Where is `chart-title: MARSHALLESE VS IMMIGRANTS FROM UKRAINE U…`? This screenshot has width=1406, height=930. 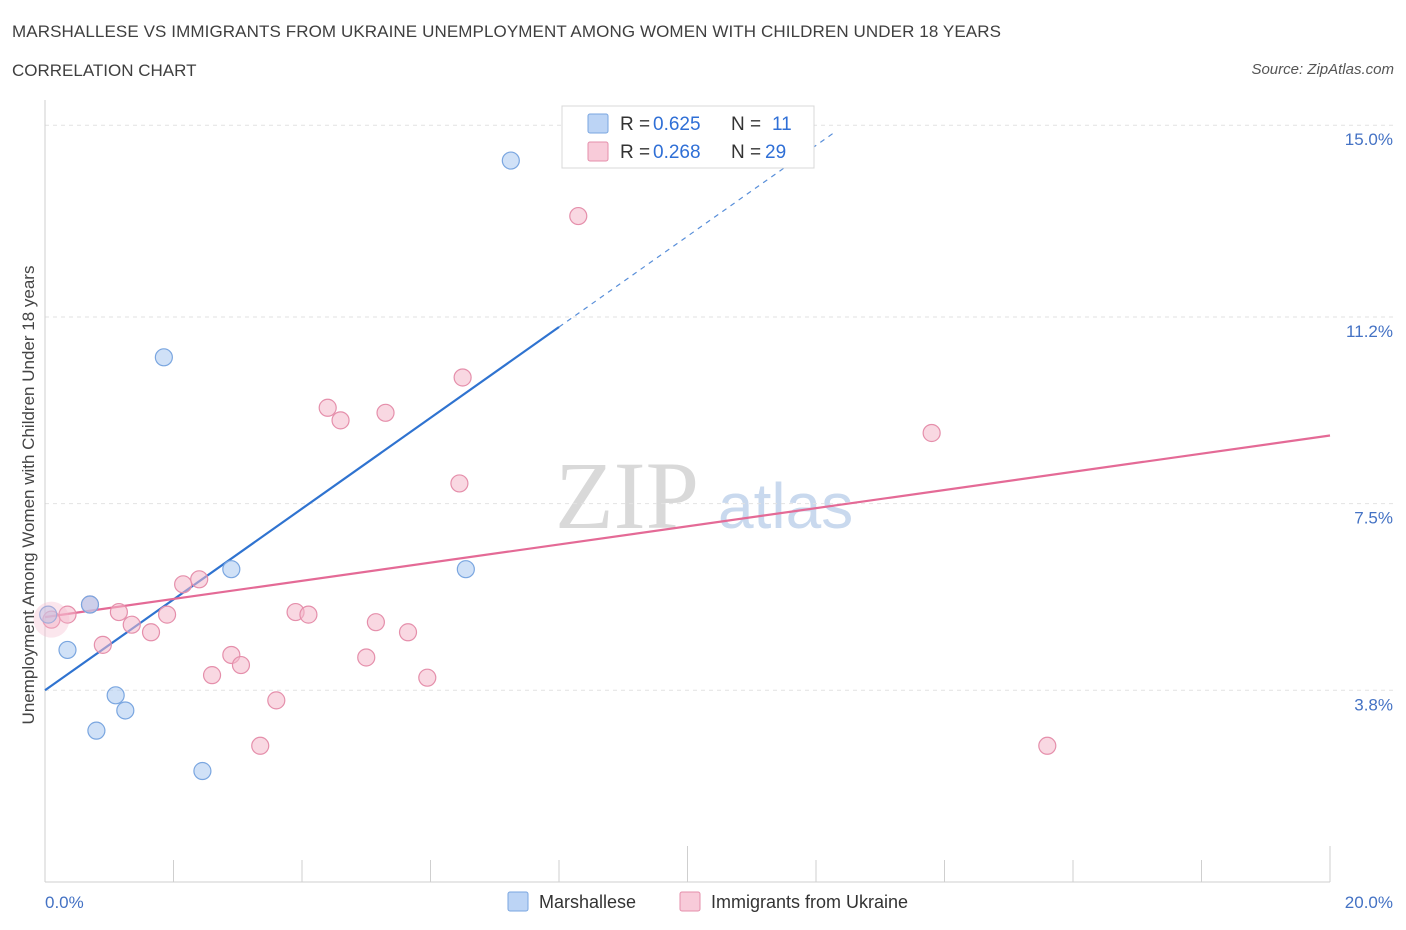 chart-title: MARSHALLESE VS IMMIGRANTS FROM UKRAINE U… is located at coordinates (507, 31).